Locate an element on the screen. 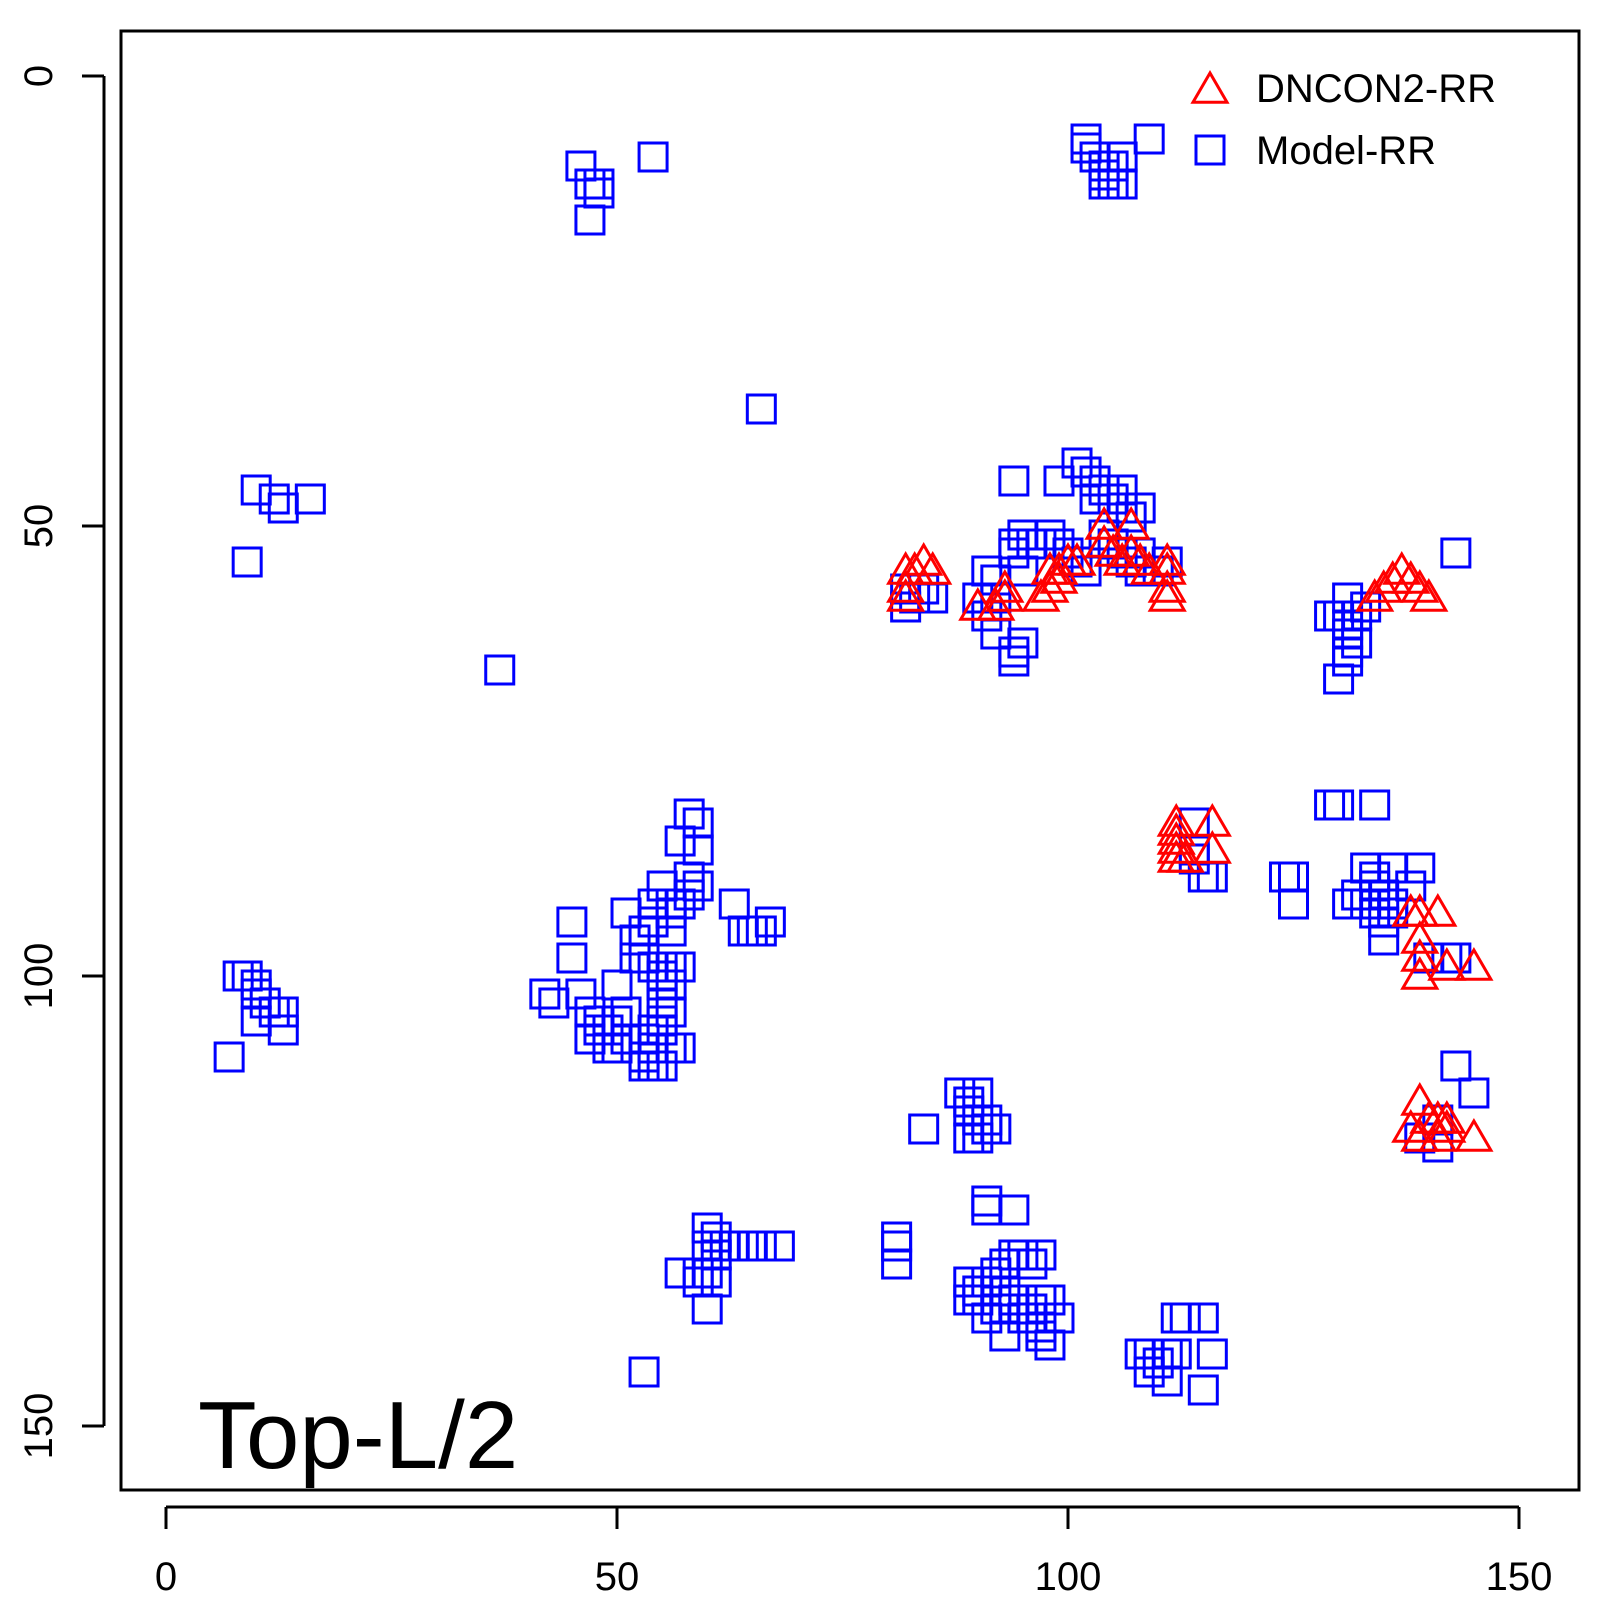 The width and height of the screenshot is (1600, 1605). legend: DNCON2-RR Model-RR is located at coordinates (1343, 120).